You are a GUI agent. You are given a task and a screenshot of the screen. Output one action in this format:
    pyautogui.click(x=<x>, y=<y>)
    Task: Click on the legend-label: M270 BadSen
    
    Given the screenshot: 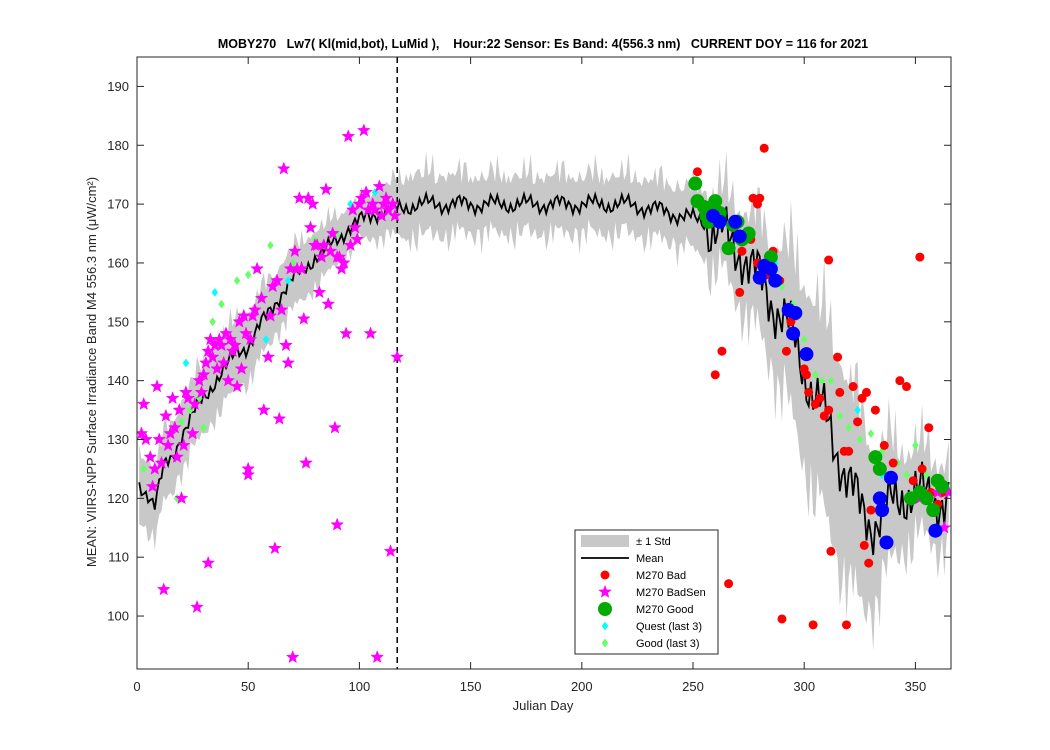 What is the action you would take?
    pyautogui.click(x=671, y=593)
    